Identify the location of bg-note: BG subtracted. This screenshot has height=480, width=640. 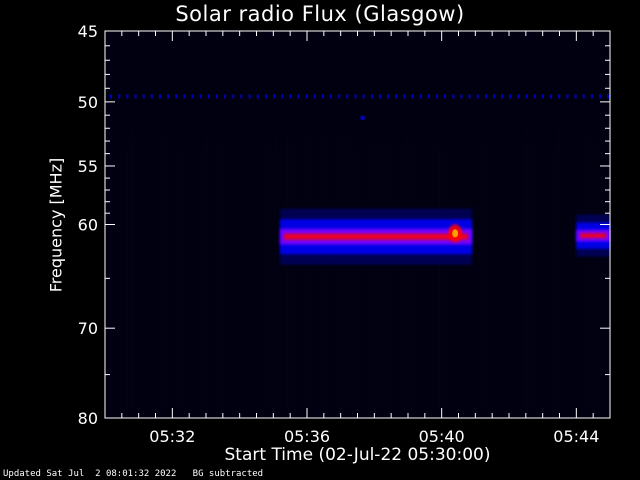
(228, 474).